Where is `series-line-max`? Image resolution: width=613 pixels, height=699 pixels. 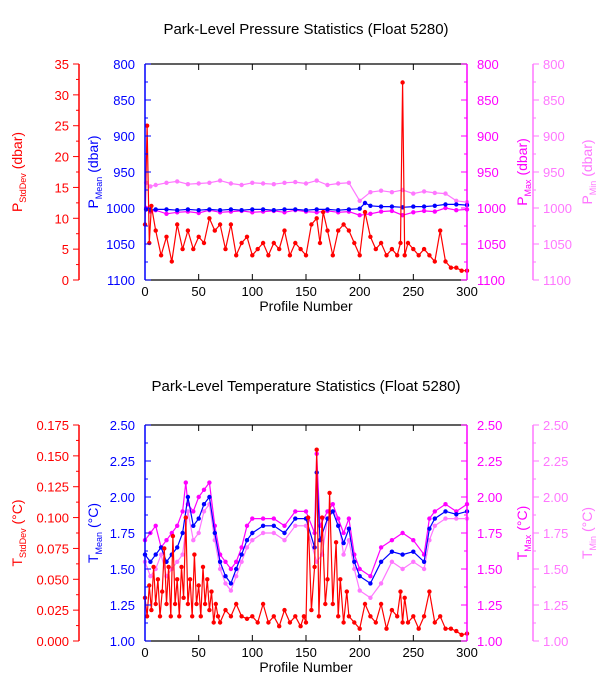
series-line-max is located at coordinates (306, 515).